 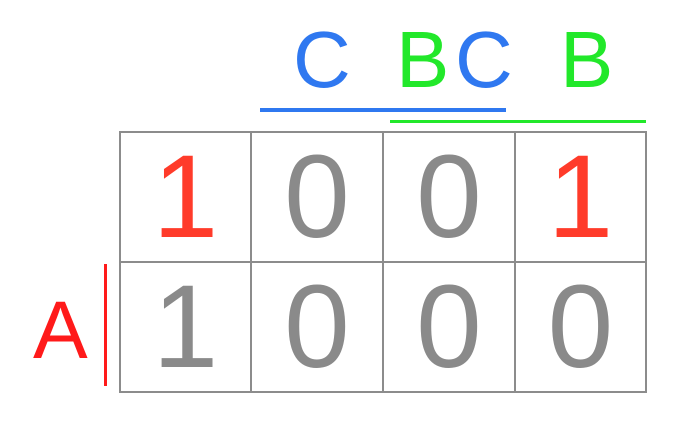 I want to click on cell-r1-c1: 0, so click(x=317, y=327).